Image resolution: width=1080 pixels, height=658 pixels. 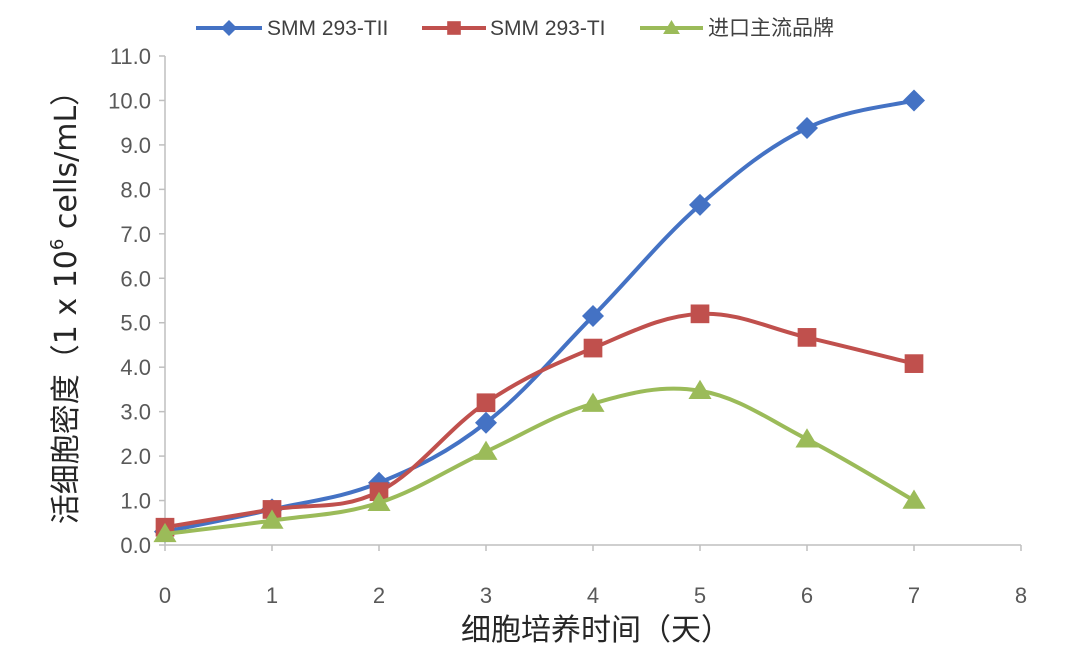 I want to click on x-tick-label: 0, so click(x=165, y=595).